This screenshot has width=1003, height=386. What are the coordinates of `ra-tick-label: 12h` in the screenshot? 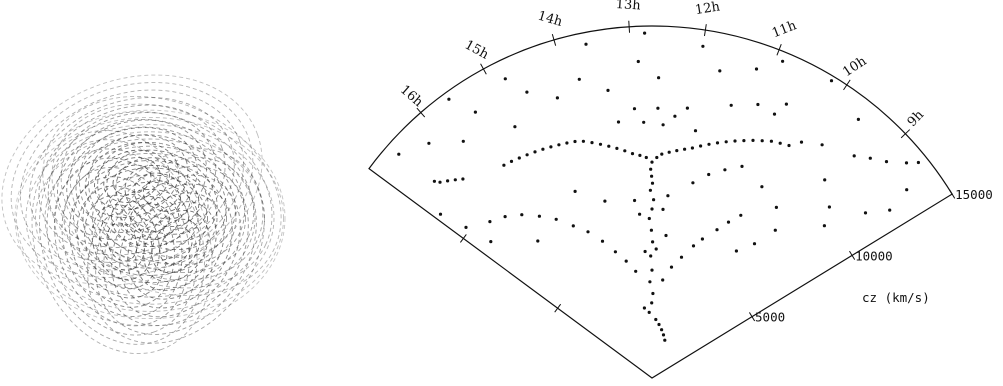 It's located at (708, 9).